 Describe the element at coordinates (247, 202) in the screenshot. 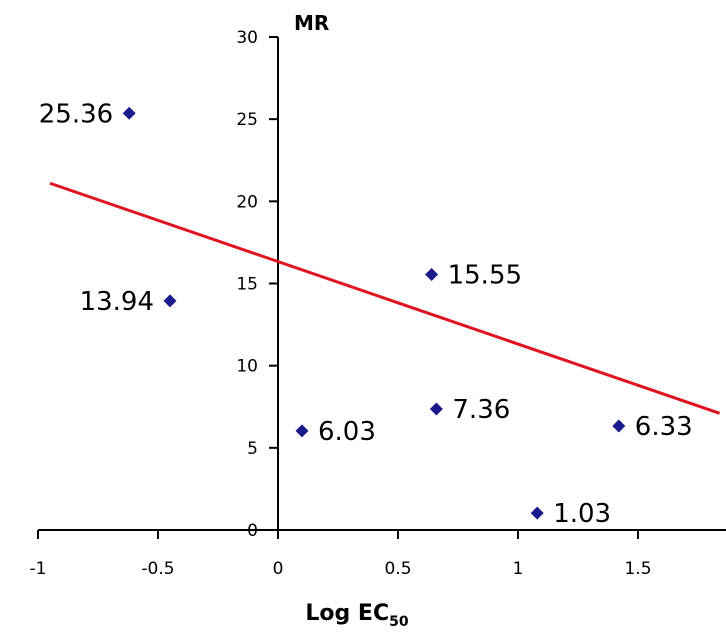

I see `y-tick-label: 20` at that location.